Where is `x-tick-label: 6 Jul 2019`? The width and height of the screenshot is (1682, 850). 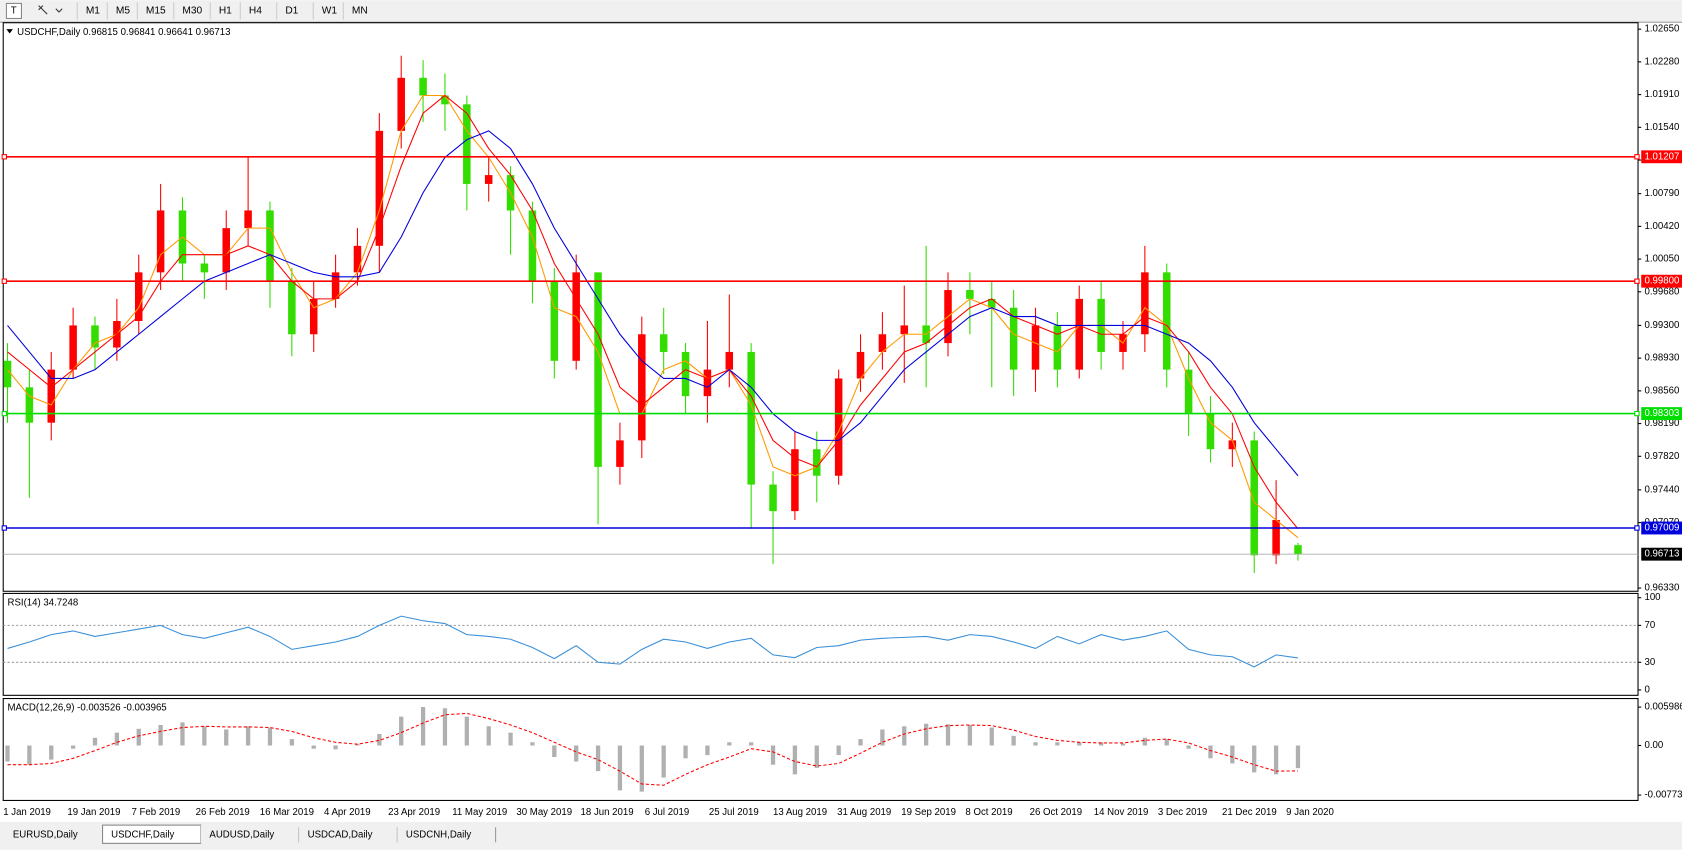
x-tick-label: 6 Jul 2019 is located at coordinates (667, 812).